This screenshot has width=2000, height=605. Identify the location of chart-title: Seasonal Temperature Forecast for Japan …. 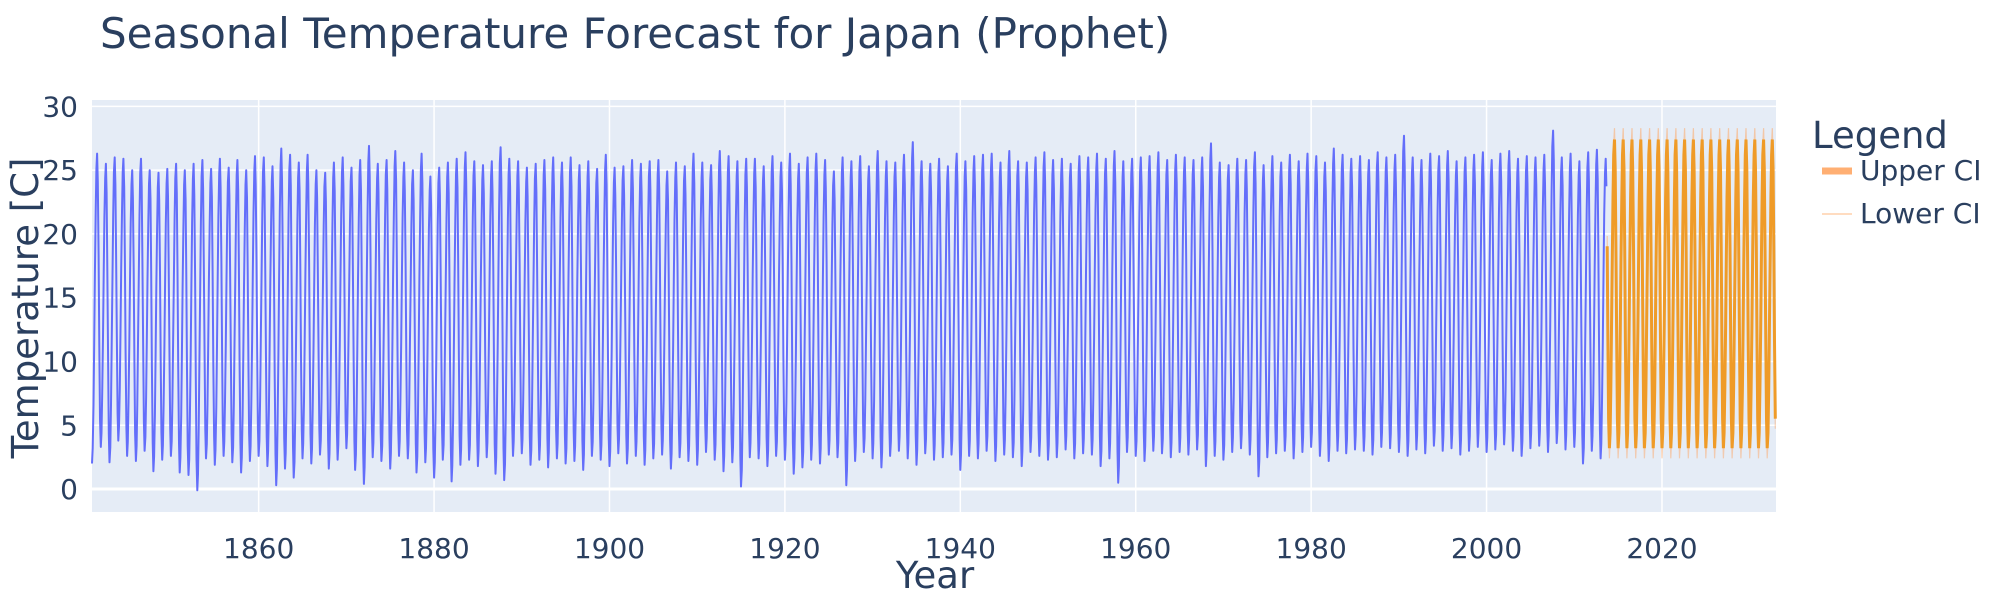
(635, 33).